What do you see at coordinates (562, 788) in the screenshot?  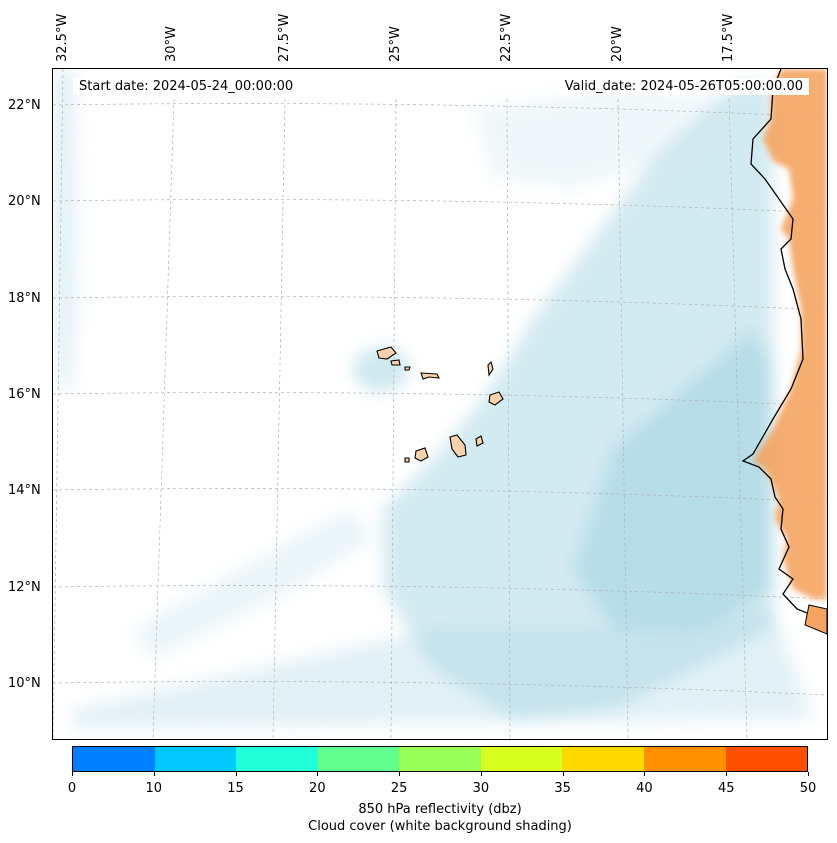 I see `colorbar-tick-label: 35` at bounding box center [562, 788].